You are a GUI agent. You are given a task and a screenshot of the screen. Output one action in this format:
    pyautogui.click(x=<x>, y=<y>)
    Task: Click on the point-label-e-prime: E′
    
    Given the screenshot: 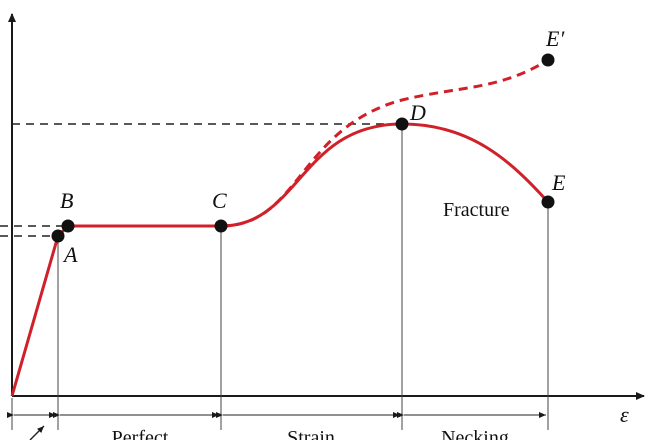 What is the action you would take?
    pyautogui.click(x=555, y=38)
    